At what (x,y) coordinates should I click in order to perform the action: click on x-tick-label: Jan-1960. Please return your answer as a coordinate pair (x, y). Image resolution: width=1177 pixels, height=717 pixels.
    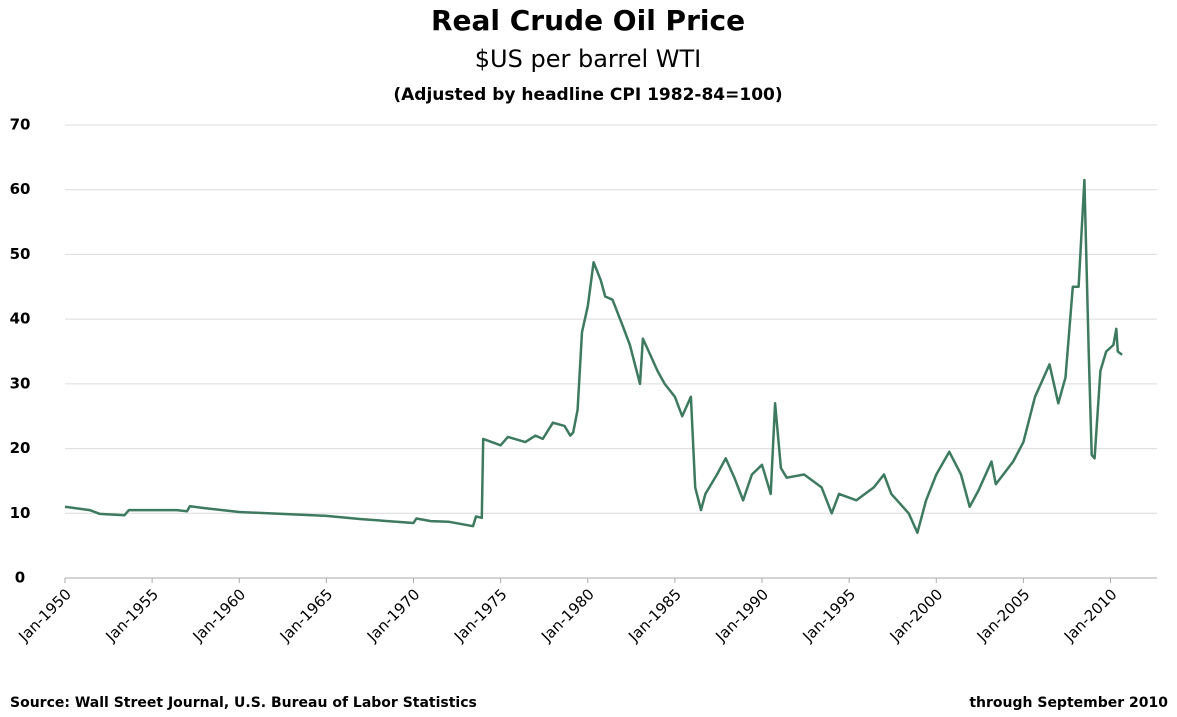
    Looking at the image, I should click on (219, 615).